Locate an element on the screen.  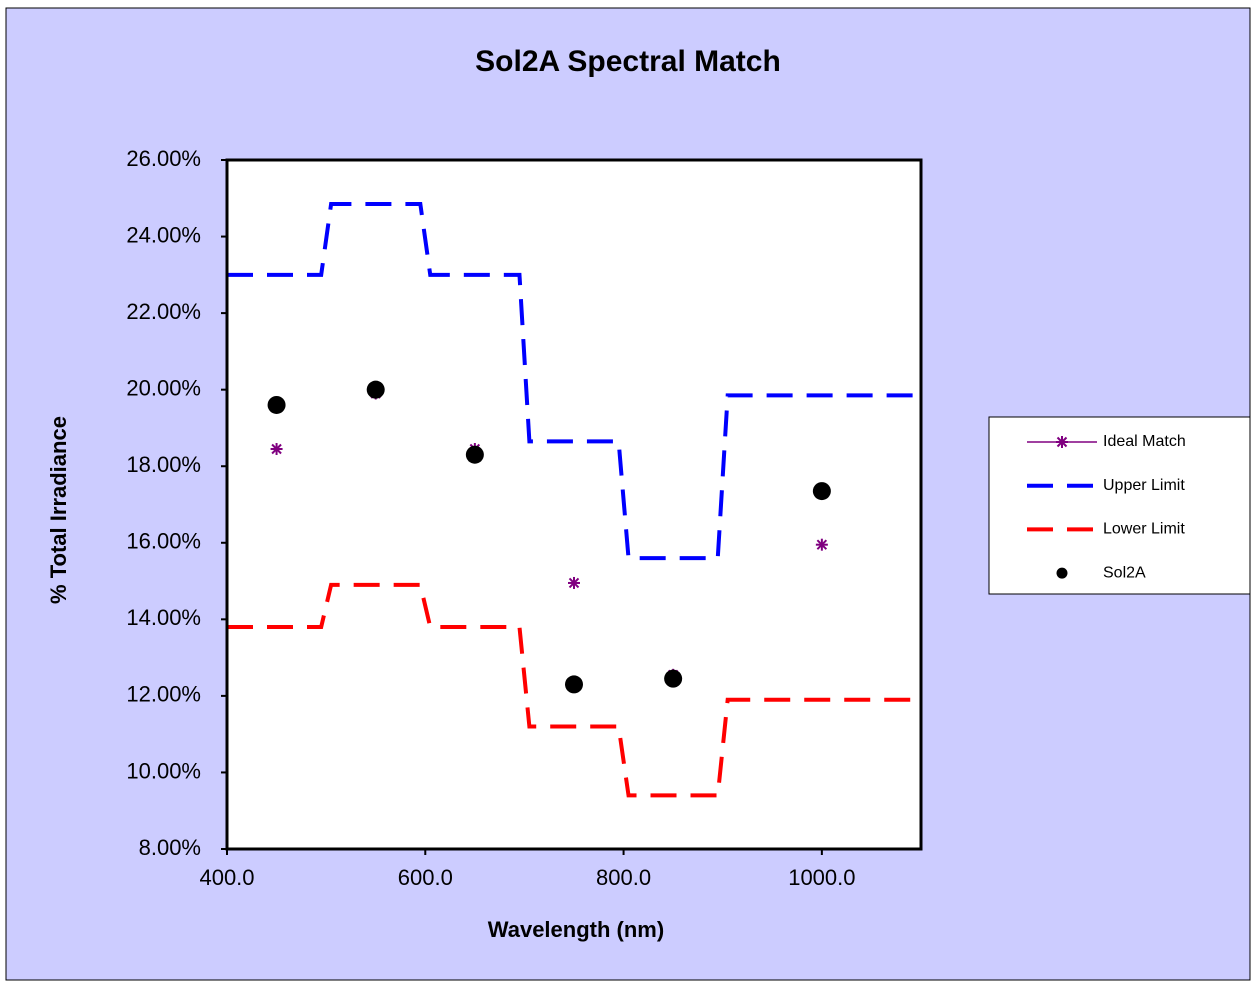
chart-title: Sol2A Spectral Match is located at coordinates (628, 61).